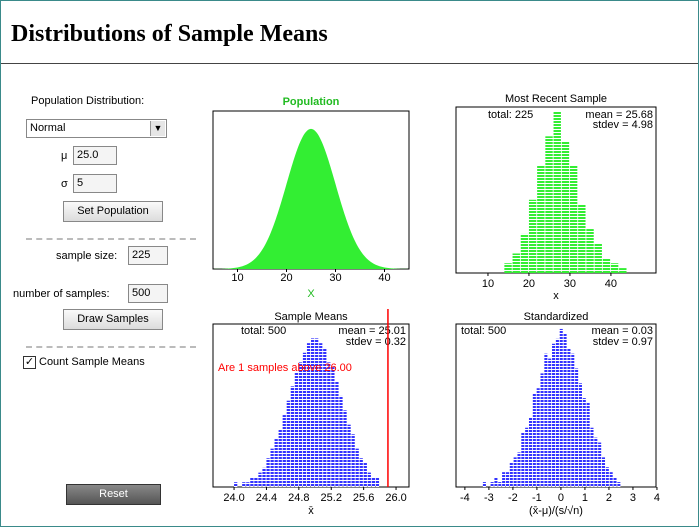 Image resolution: width=699 pixels, height=527 pixels. Describe the element at coordinates (556, 296) in the screenshot. I see `x-axis-label: x` at that location.